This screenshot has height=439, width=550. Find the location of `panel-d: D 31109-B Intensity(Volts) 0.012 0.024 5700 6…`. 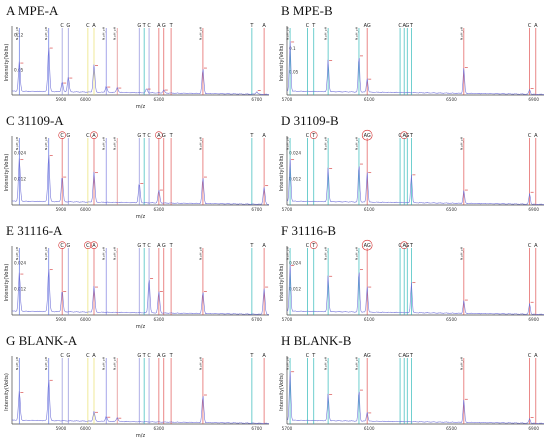

panel-d: D 31109-B Intensity(Volts) 0.012 0.024 5700 6… is located at coordinates (412, 162).